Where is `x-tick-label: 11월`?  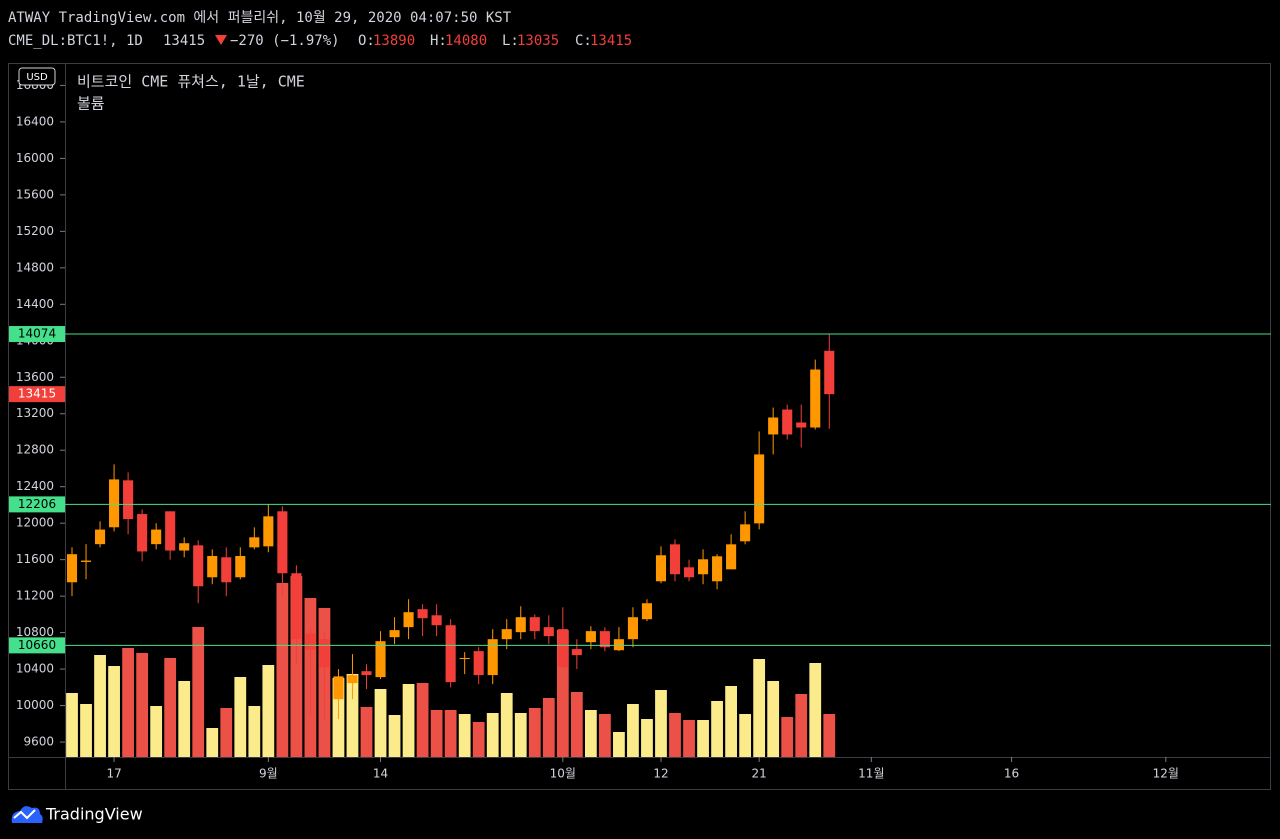
x-tick-label: 11월 is located at coordinates (871, 774).